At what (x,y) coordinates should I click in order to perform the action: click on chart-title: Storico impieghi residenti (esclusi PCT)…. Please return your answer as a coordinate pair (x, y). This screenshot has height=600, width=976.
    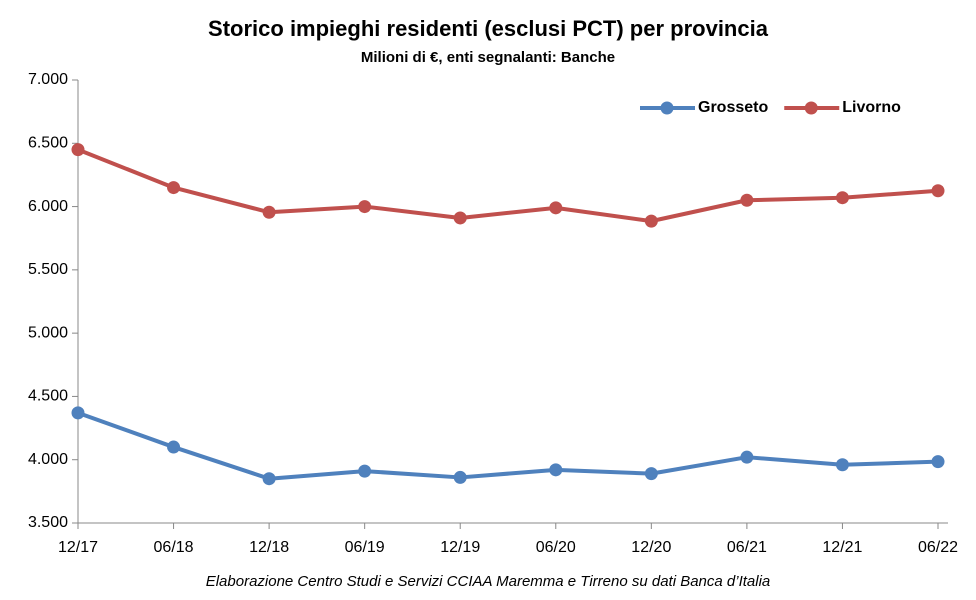
    Looking at the image, I should click on (488, 28).